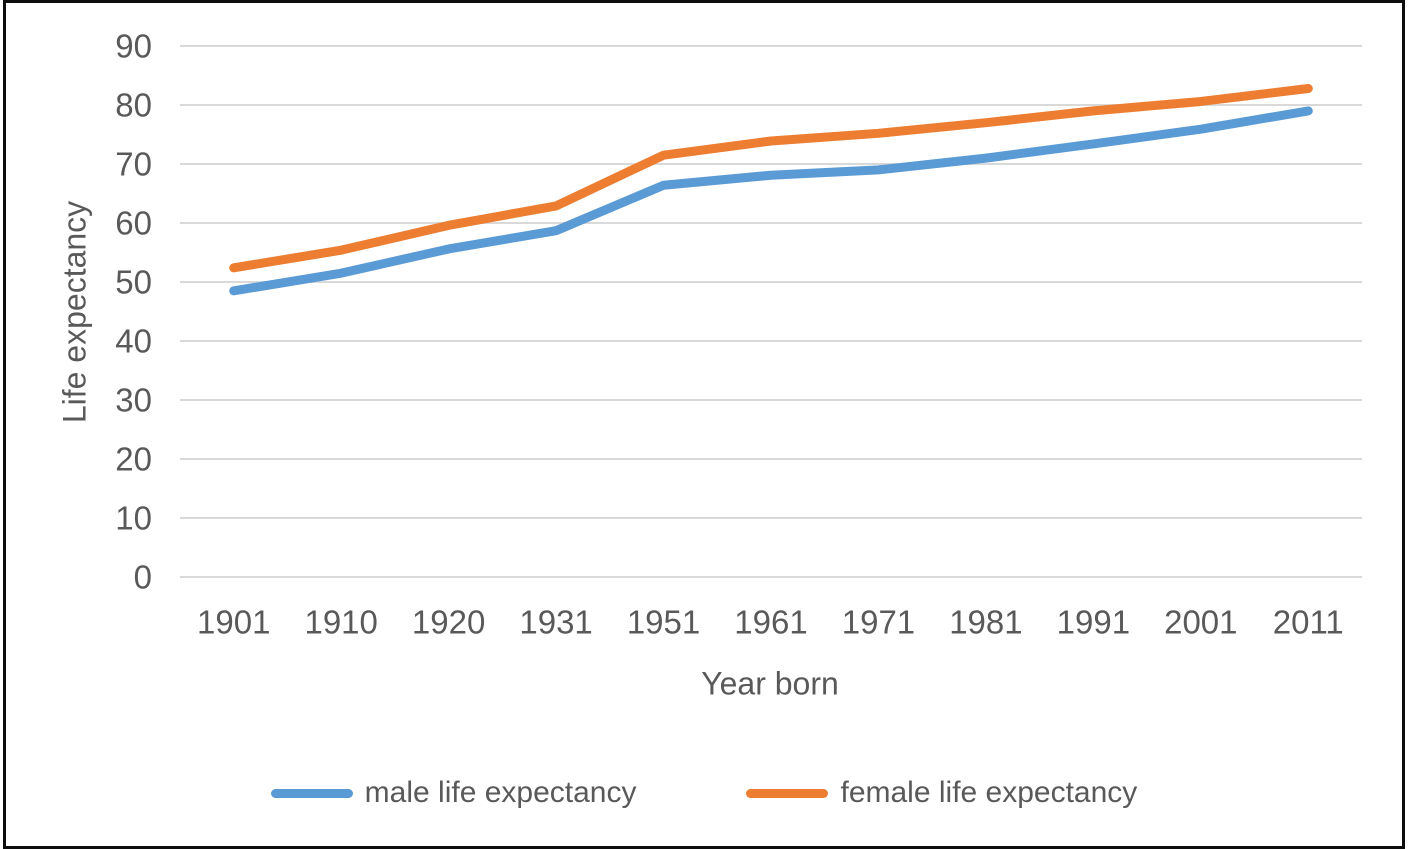 This screenshot has width=1408, height=849. Describe the element at coordinates (133, 46) in the screenshot. I see `y-tick-label: 90` at that location.